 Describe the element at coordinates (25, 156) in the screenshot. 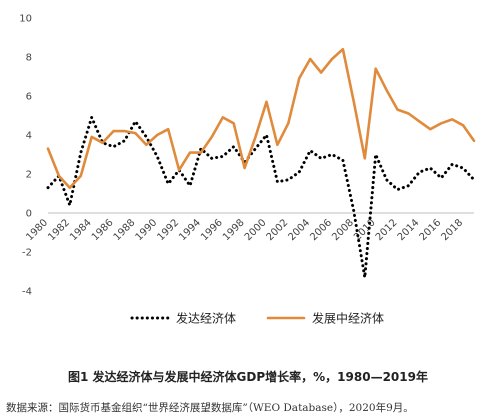

I see `y-axis-labels: 10 8 6 4 2 0 -2 -4` at that location.